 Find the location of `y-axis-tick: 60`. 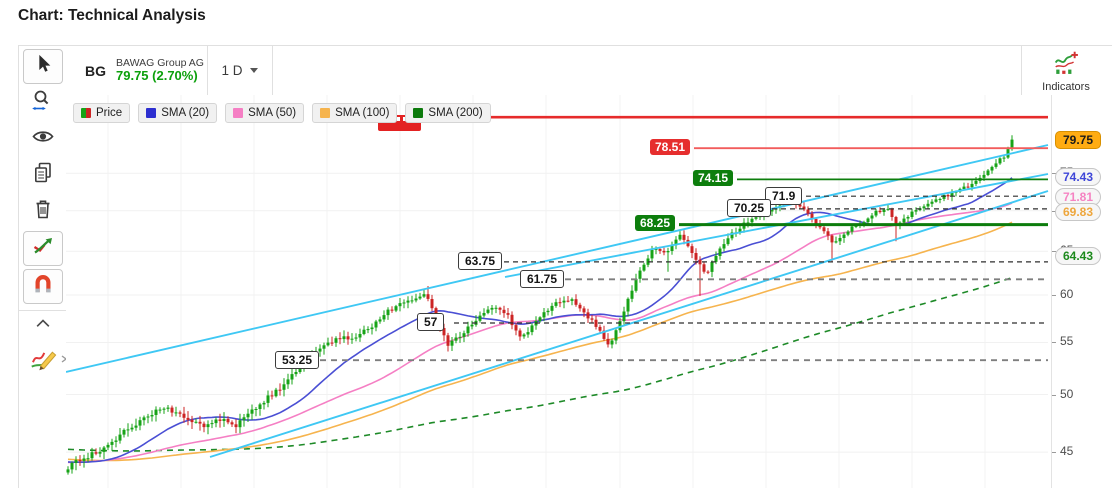

y-axis-tick: 60 is located at coordinates (1067, 293).